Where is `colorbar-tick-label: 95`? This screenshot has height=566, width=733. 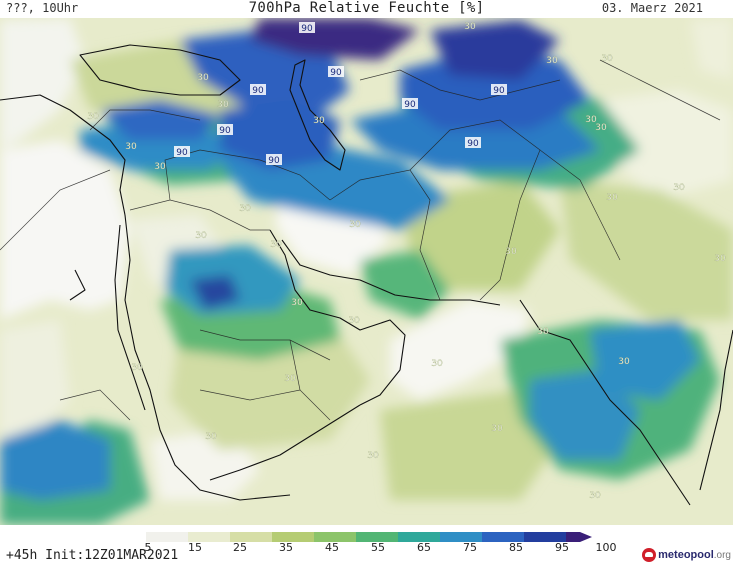 colorbar-tick-label: 95 is located at coordinates (562, 547).